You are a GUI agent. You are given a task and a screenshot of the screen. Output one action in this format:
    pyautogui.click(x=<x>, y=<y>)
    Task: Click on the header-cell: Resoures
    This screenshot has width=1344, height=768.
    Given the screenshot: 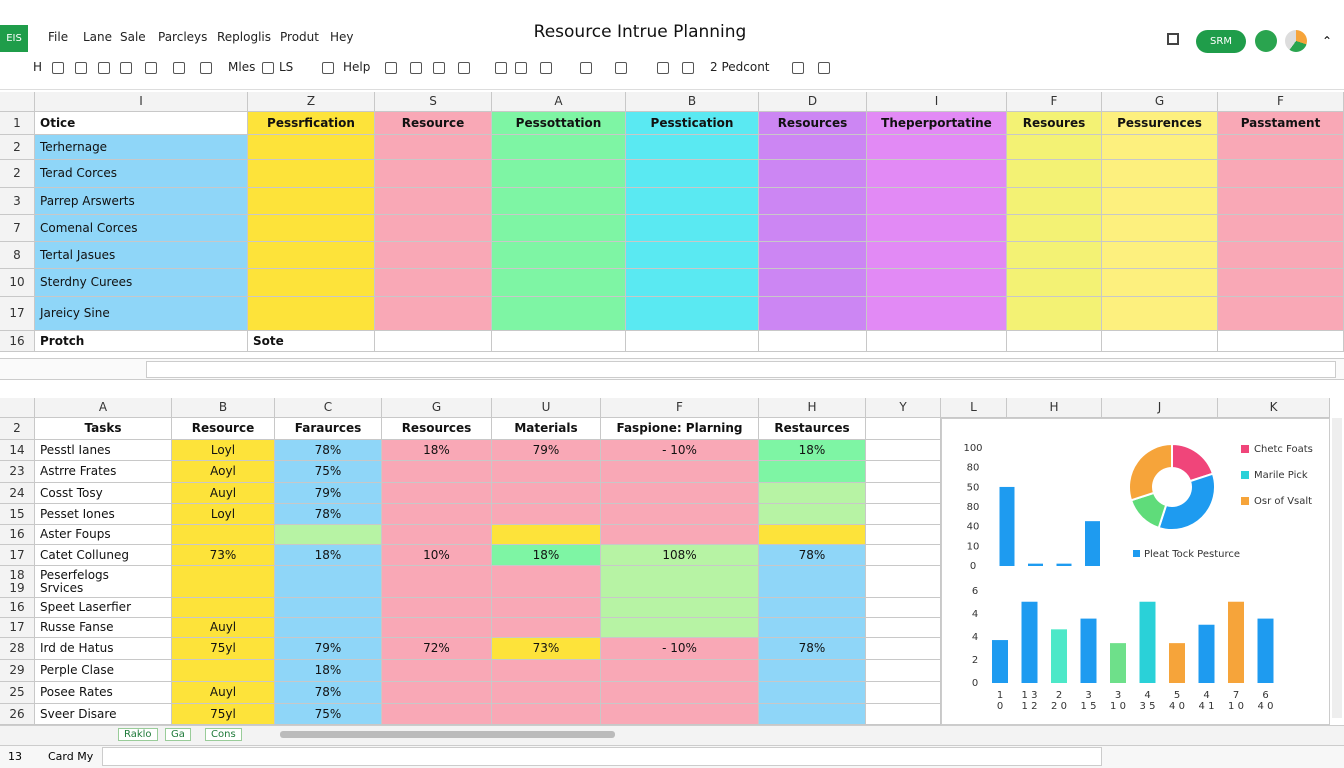 What is the action you would take?
    pyautogui.click(x=1054, y=123)
    